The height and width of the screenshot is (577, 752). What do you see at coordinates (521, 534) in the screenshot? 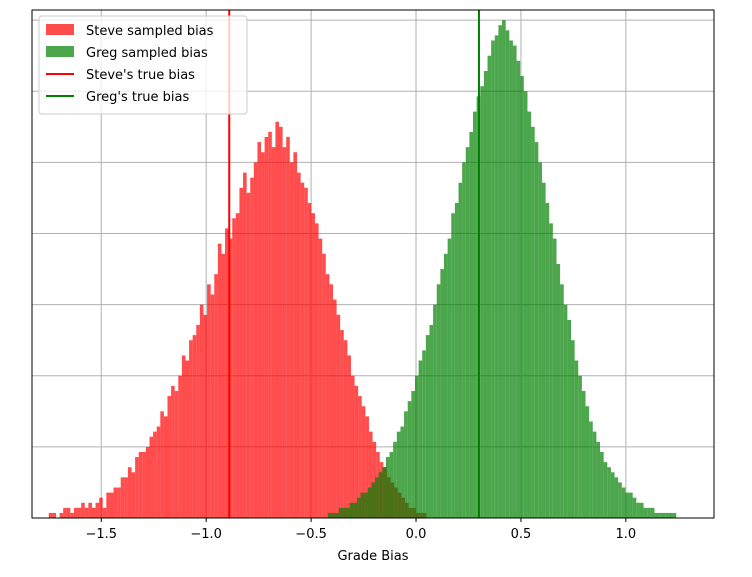
I see `x-tick-label: 0.5` at bounding box center [521, 534].